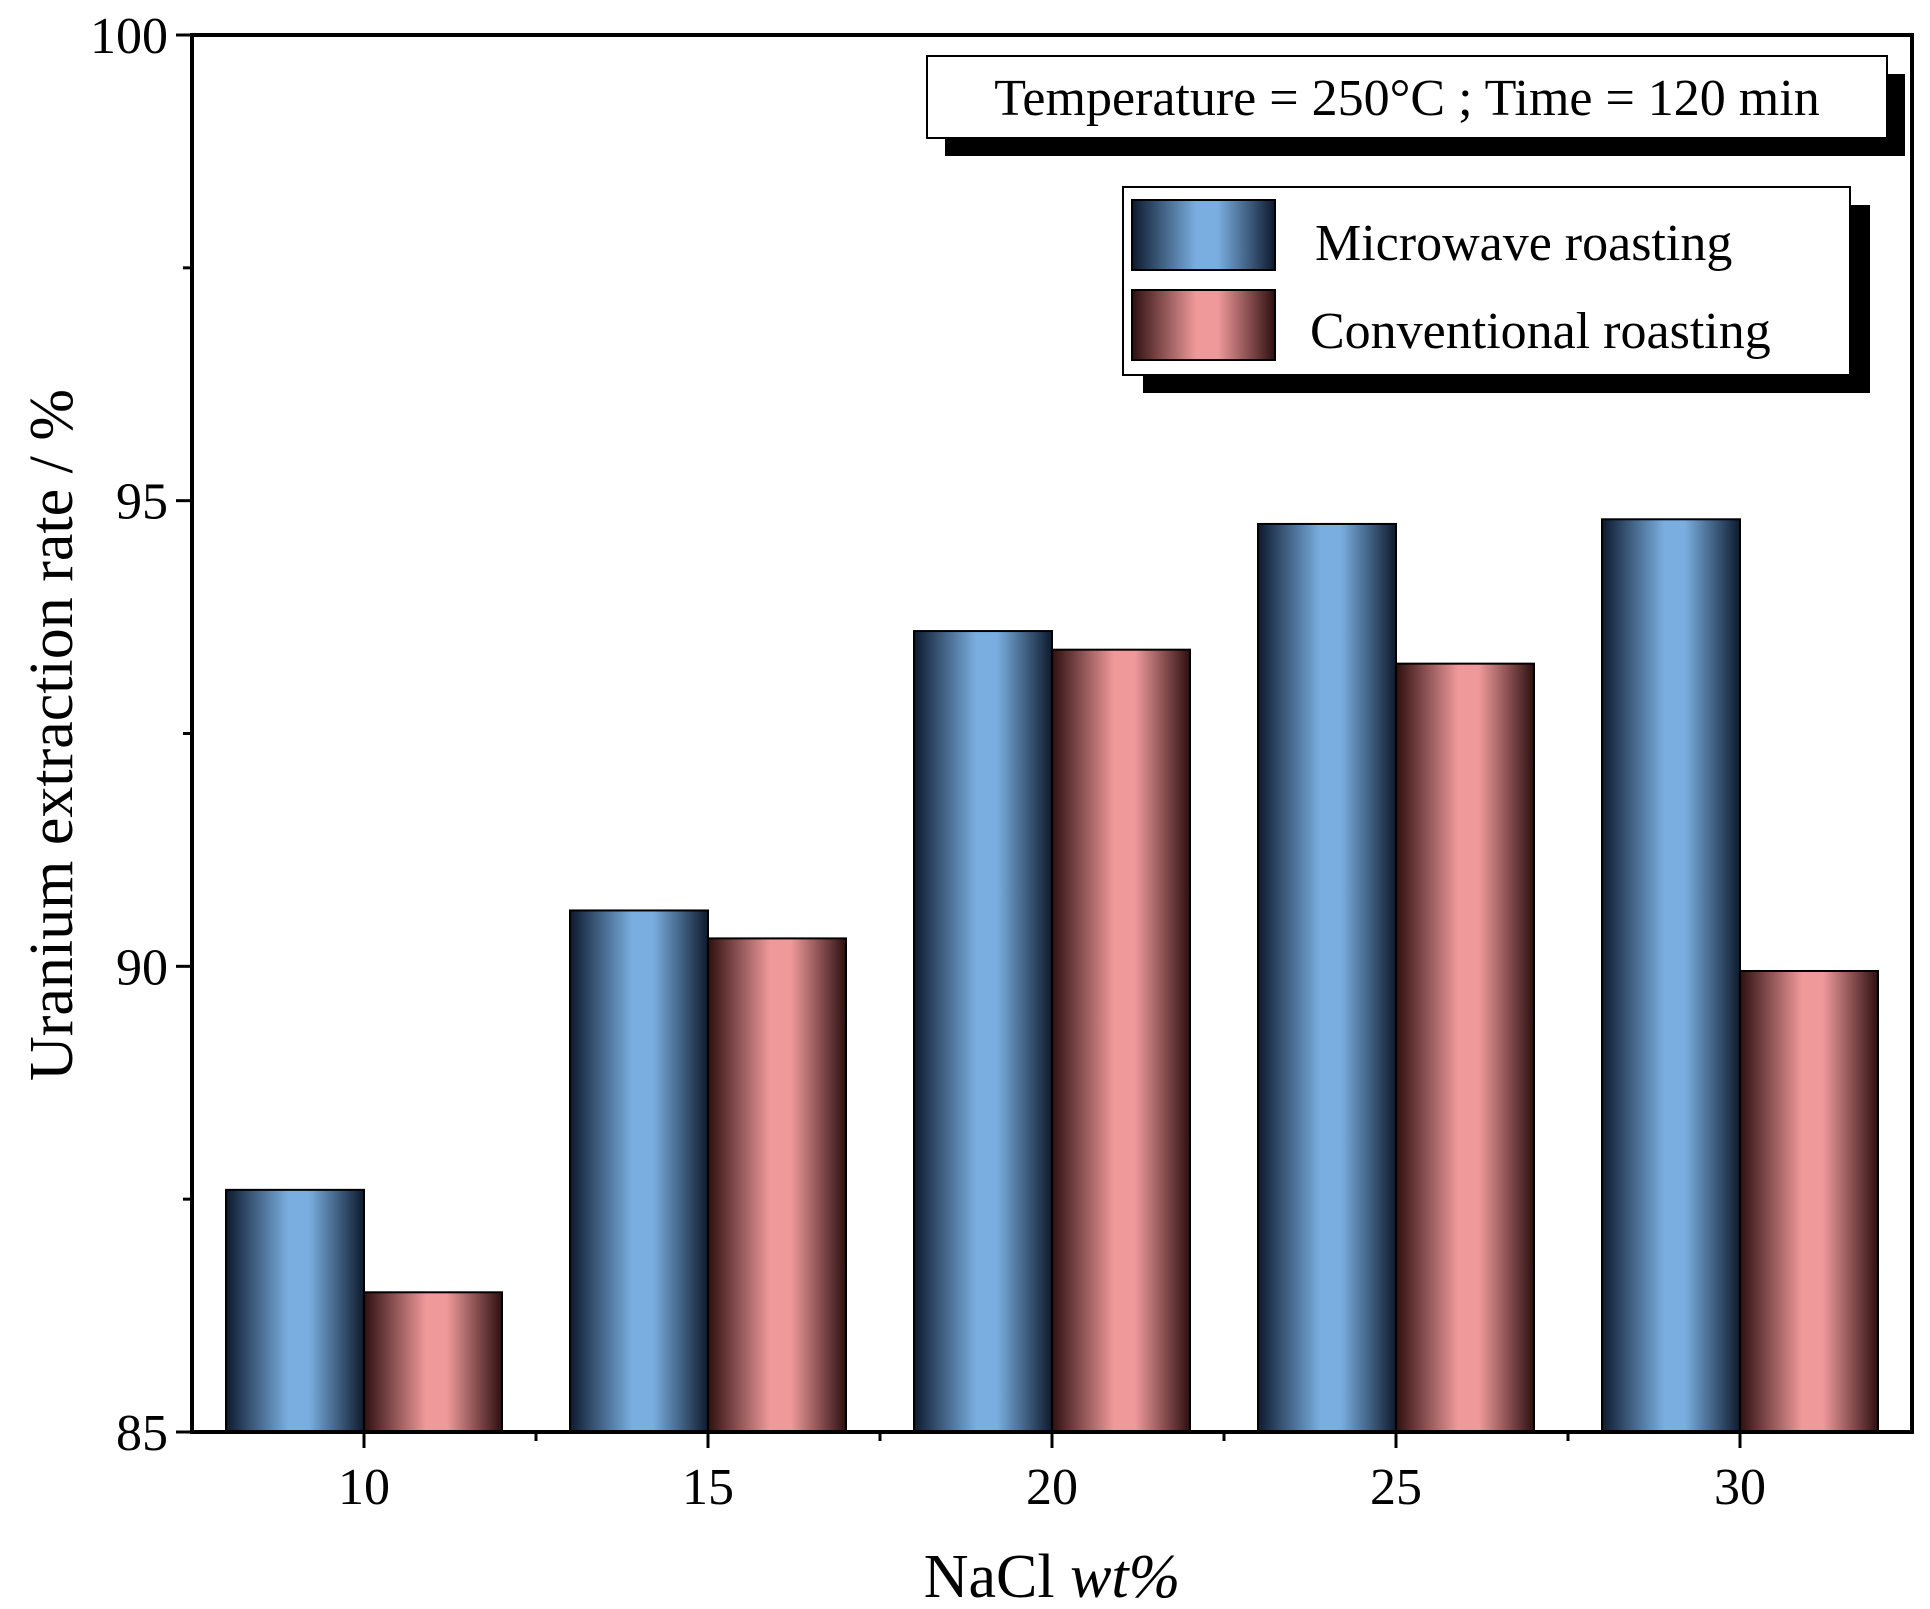  Describe the element at coordinates (364, 1487) in the screenshot. I see `x-tick-label: 10` at that location.